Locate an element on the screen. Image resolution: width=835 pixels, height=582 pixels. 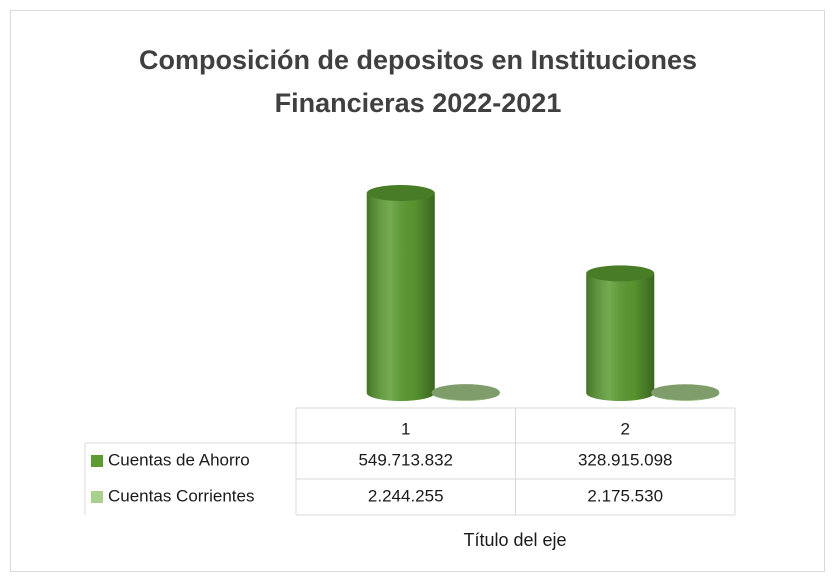
x-axis-title: Título del eje is located at coordinates (514, 540).